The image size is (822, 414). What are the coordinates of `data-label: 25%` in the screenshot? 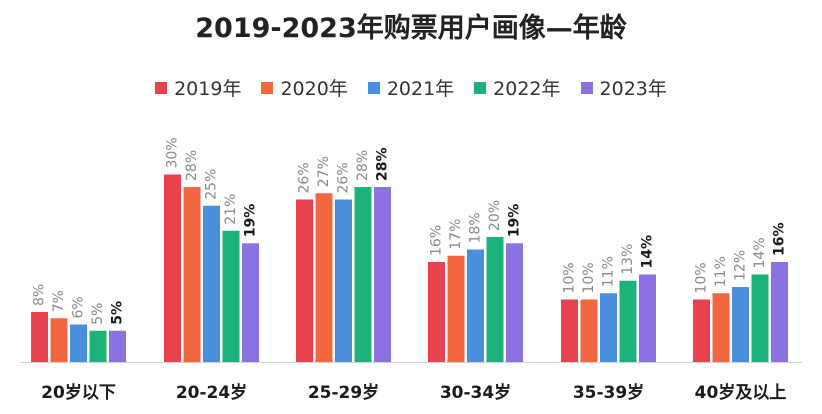 It's located at (212, 184).